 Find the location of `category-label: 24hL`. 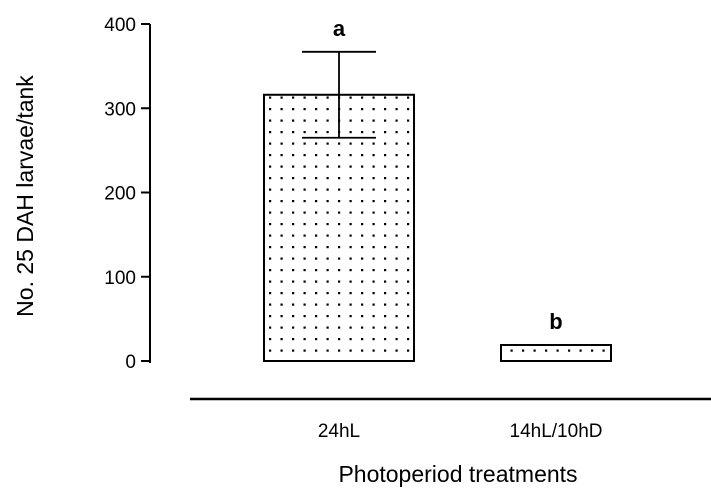

category-label: 24hL is located at coordinates (339, 431).